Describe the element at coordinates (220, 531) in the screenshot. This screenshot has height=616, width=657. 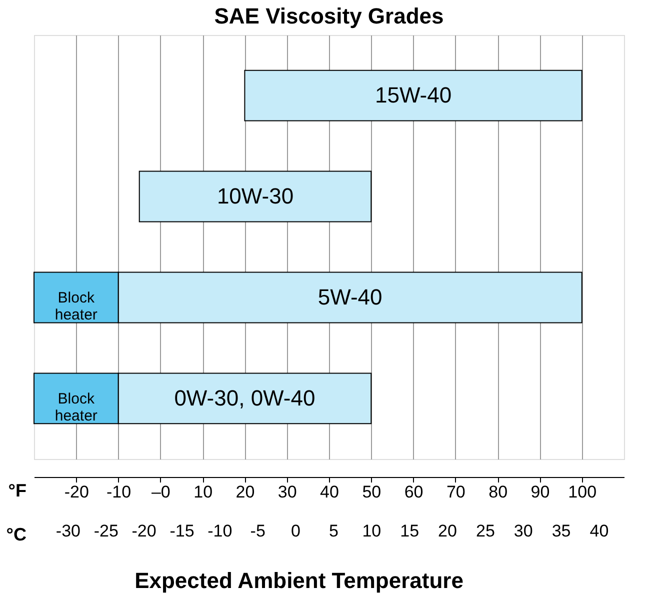
I see `x2-tick-label: -10` at that location.